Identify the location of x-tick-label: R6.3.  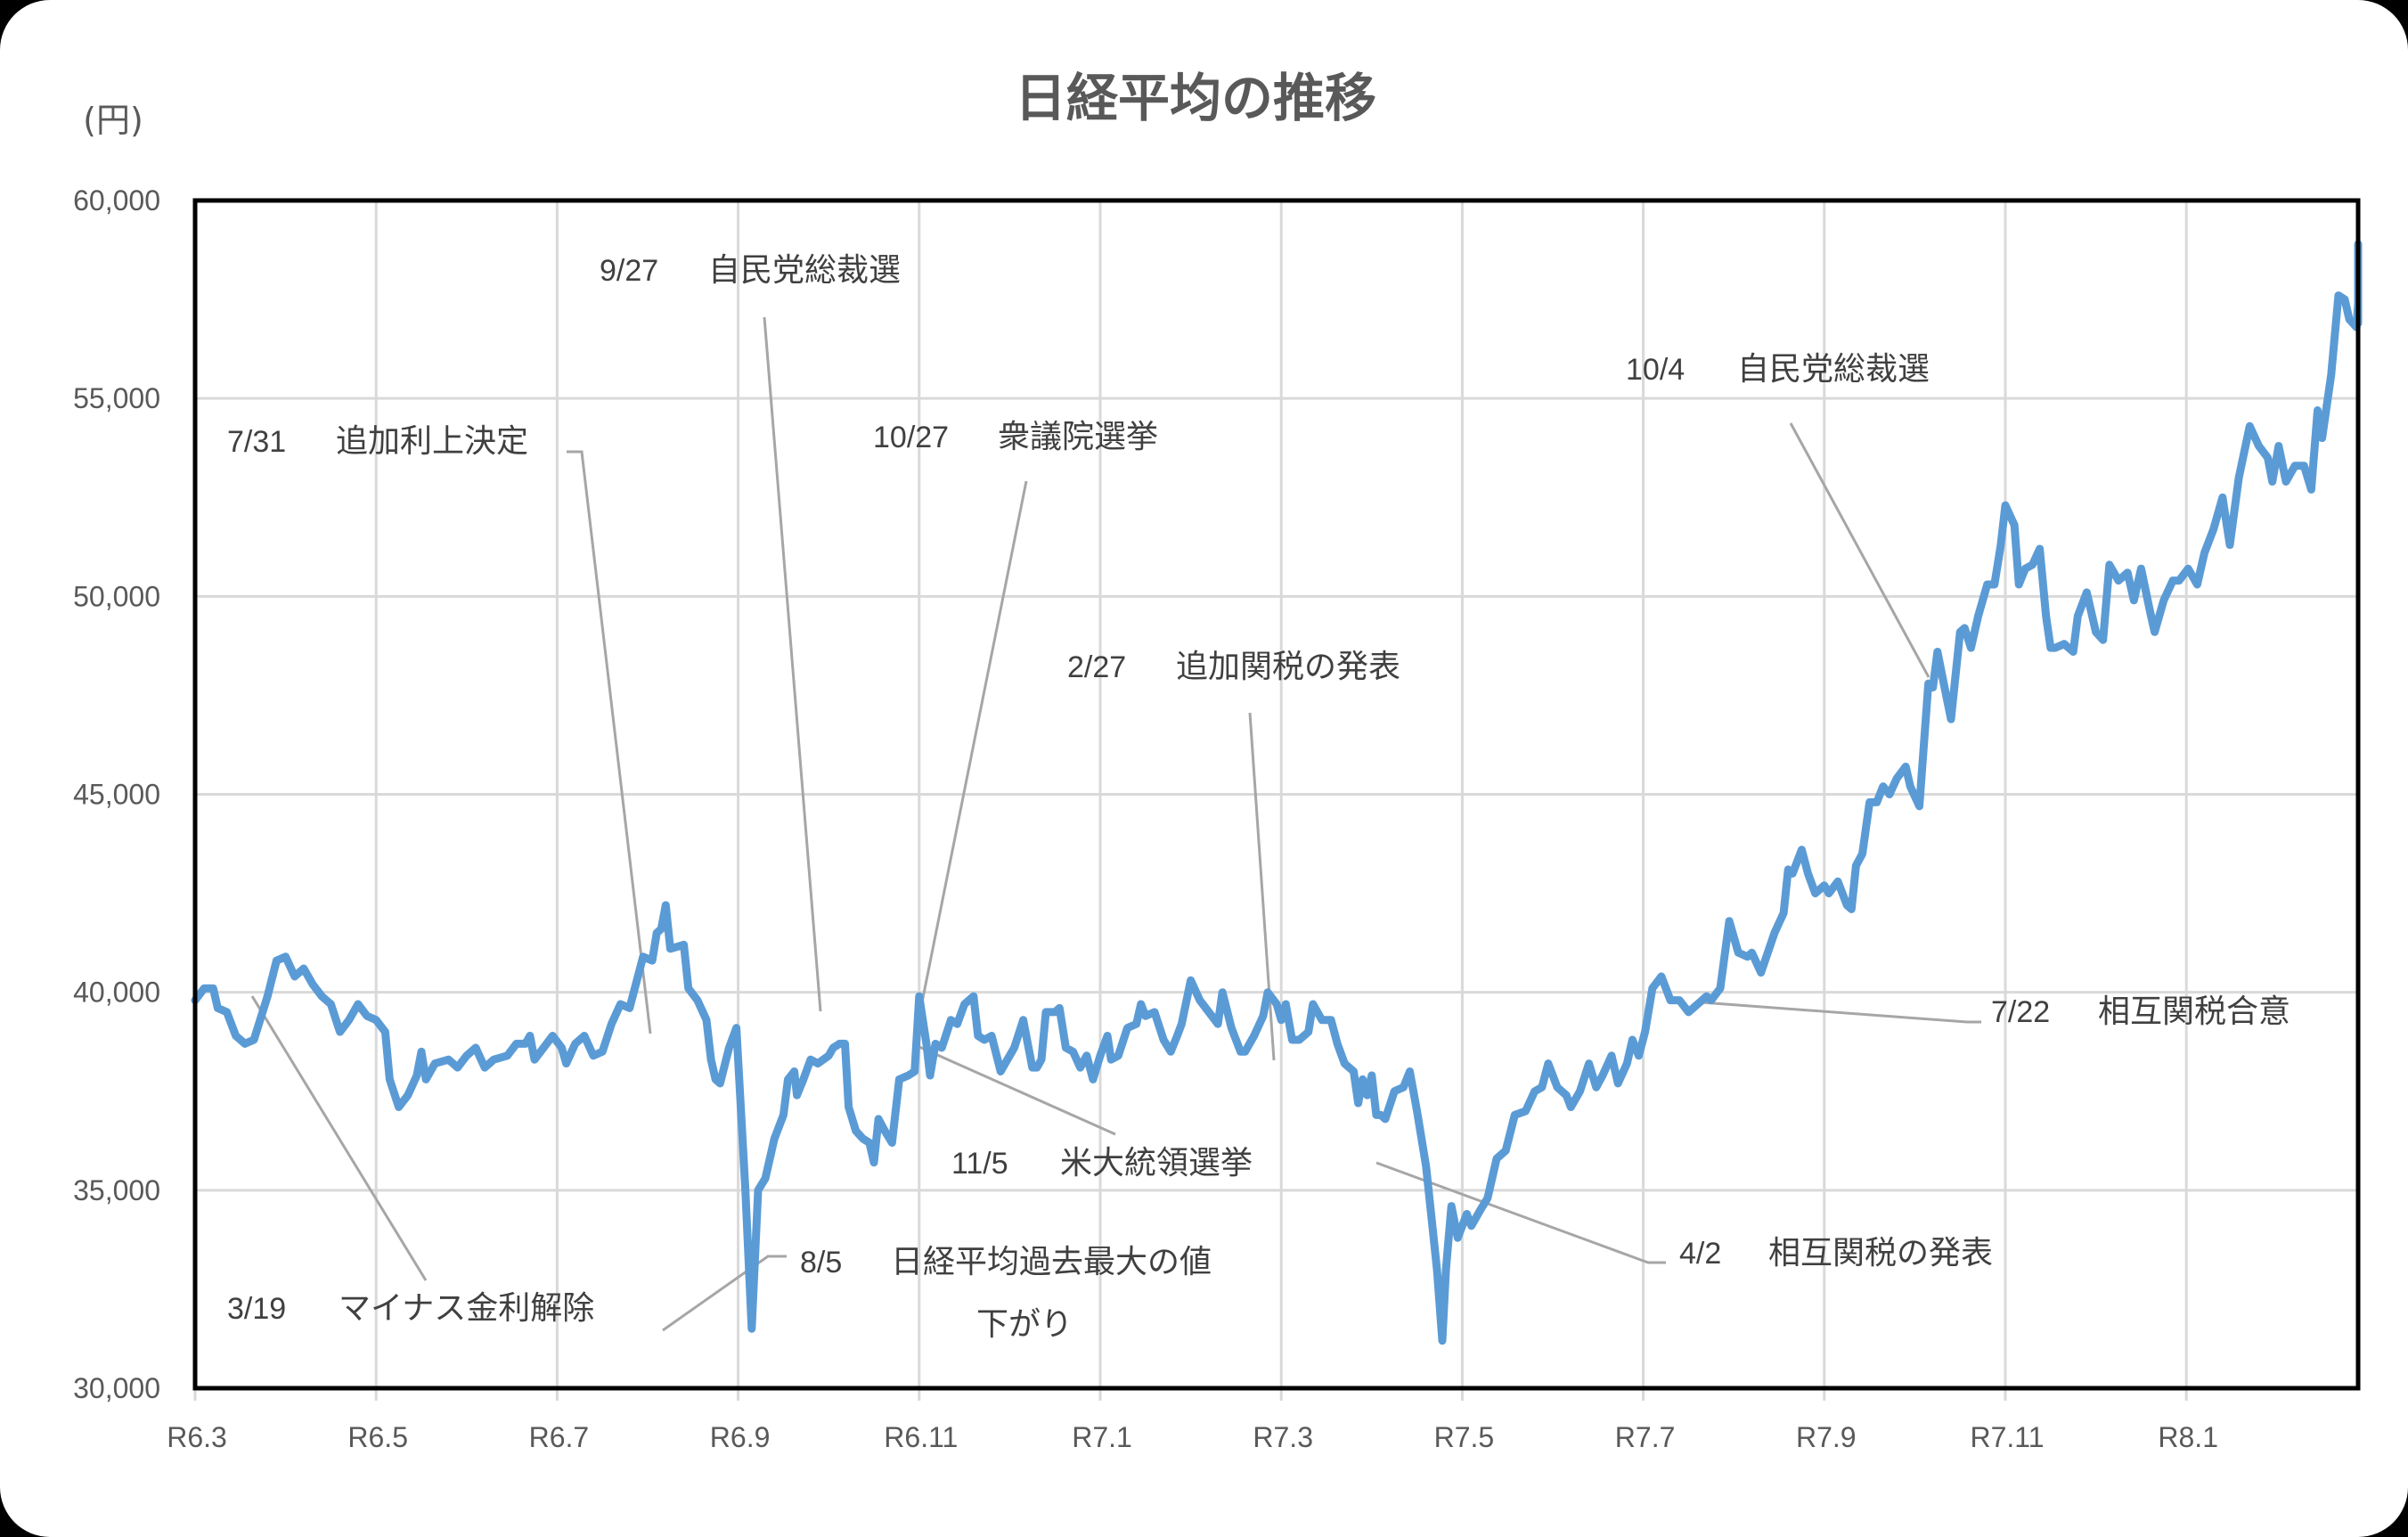
(197, 1437).